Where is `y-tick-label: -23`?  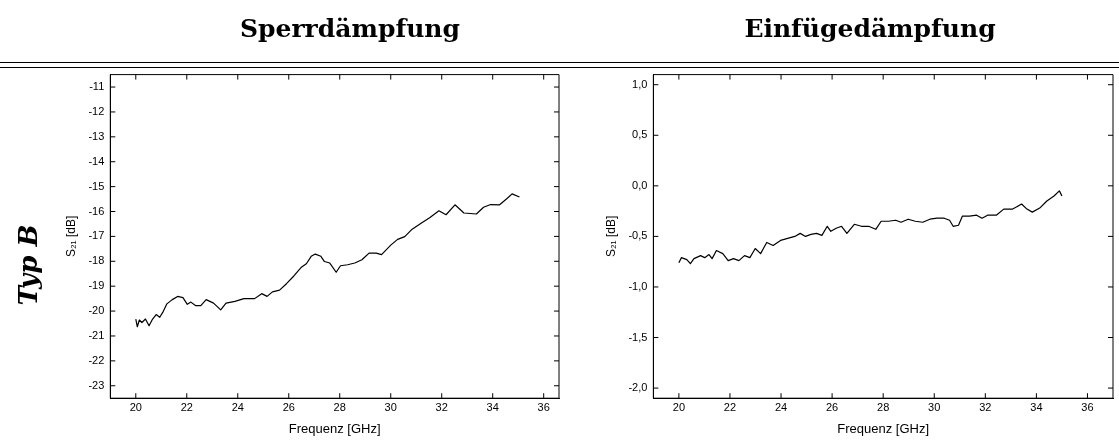 y-tick-label: -23 is located at coordinates (96, 384).